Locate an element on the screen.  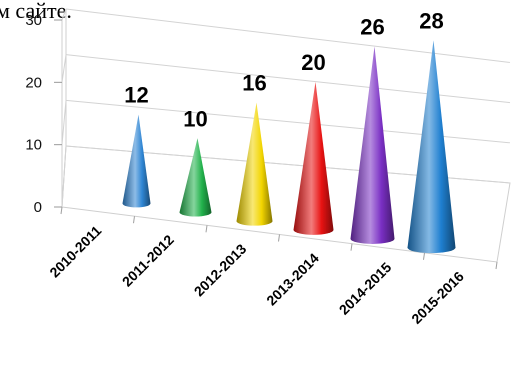
truncated-caption-text: м сайте. is located at coordinates (36, 11).